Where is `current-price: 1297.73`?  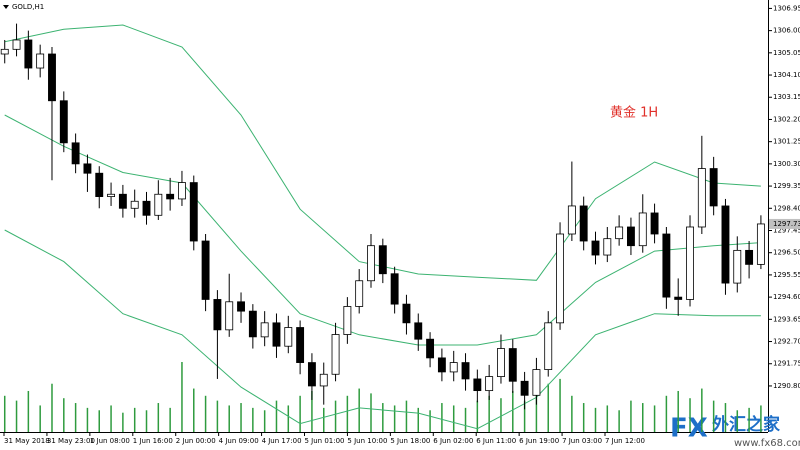 current-price: 1297.73 is located at coordinates (786, 224).